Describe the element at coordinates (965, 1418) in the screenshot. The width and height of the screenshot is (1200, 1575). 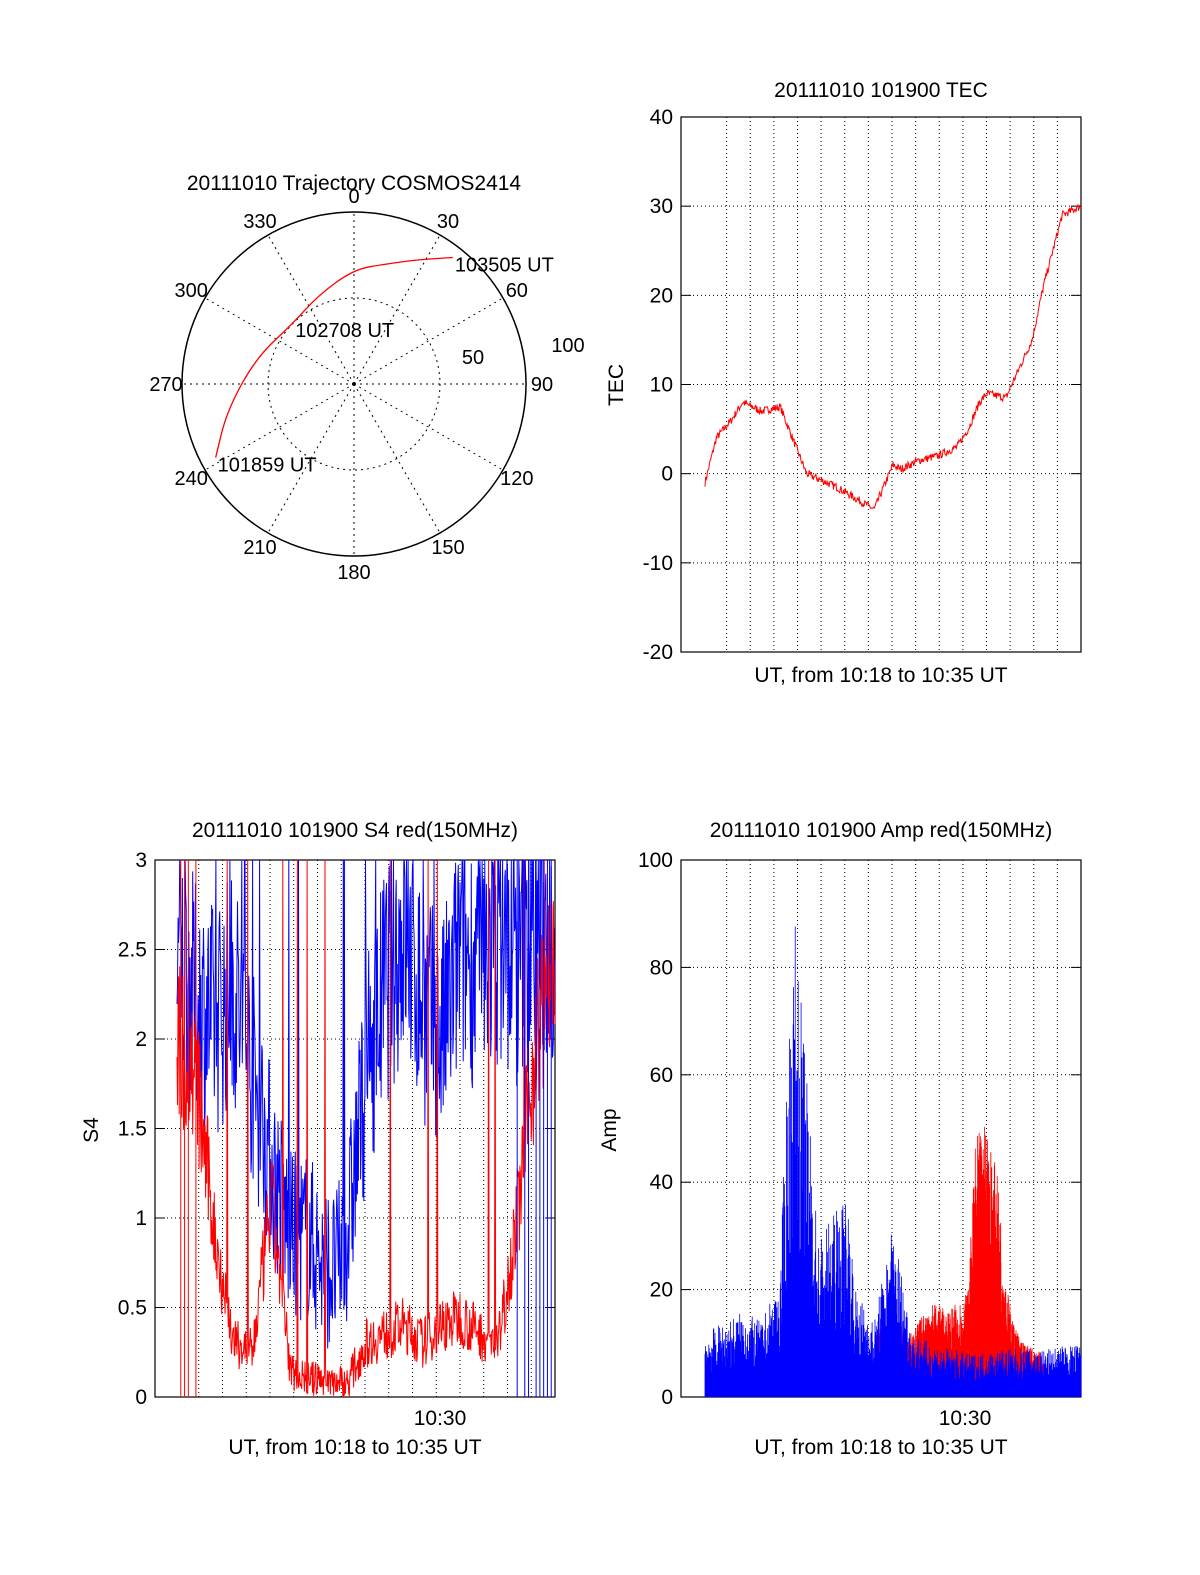
I see `amp-xtick-label: 10:30` at that location.